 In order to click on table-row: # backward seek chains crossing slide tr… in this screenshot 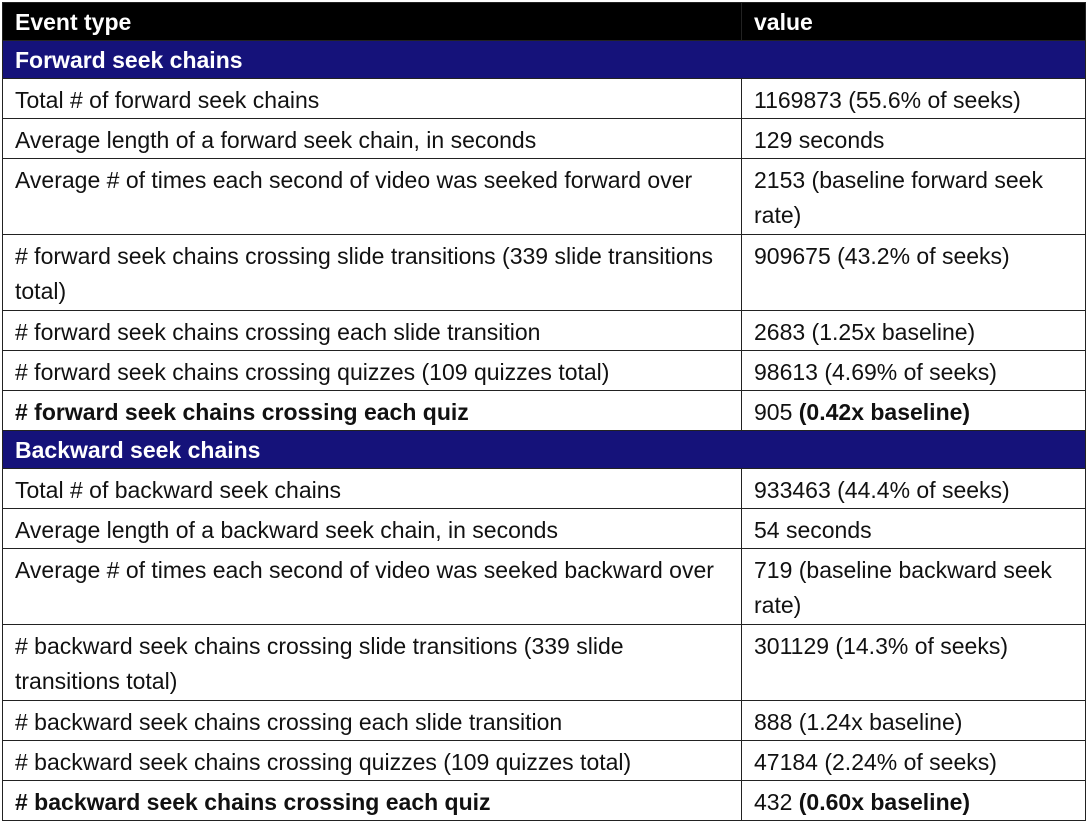, I will do `click(544, 662)`.